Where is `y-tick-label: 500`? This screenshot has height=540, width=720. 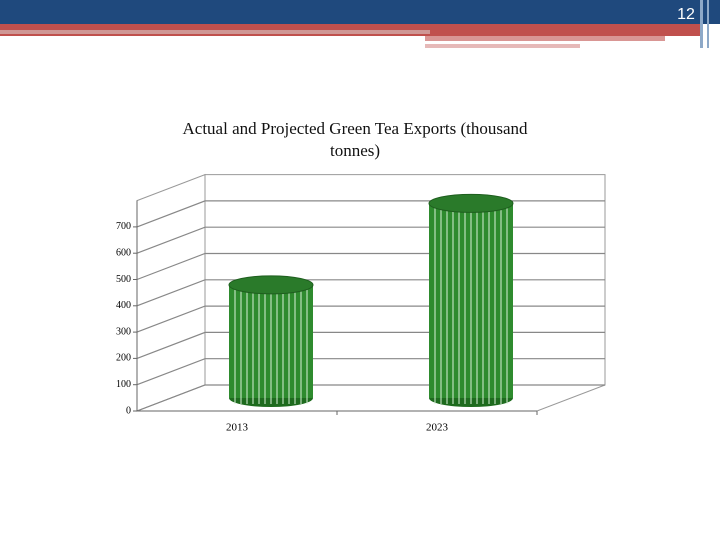
y-tick-label: 500 is located at coordinates (123, 279).